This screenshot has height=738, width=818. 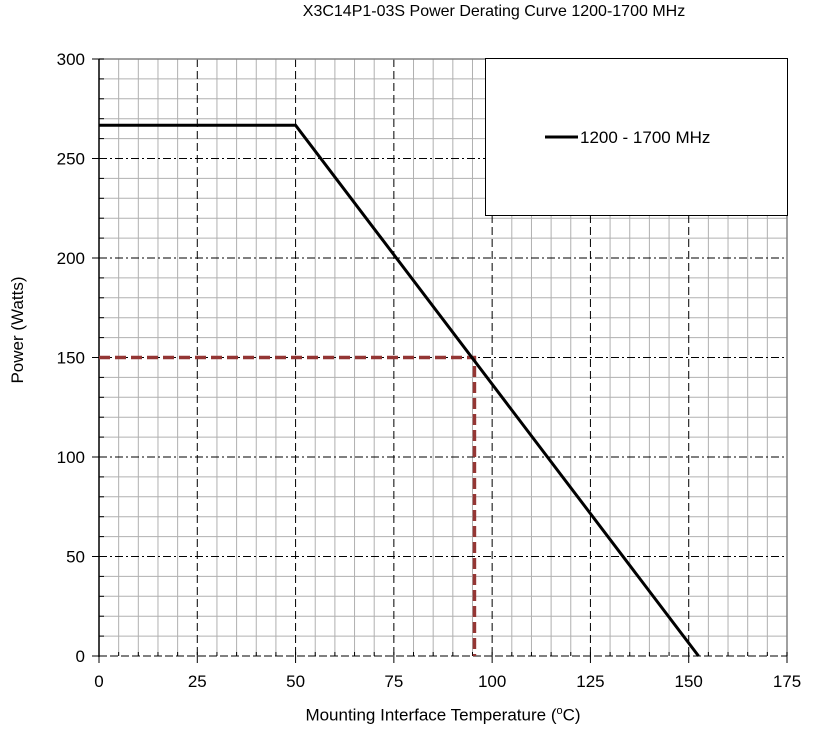 What do you see at coordinates (71, 159) in the screenshot?
I see `y-tick-label: 250` at bounding box center [71, 159].